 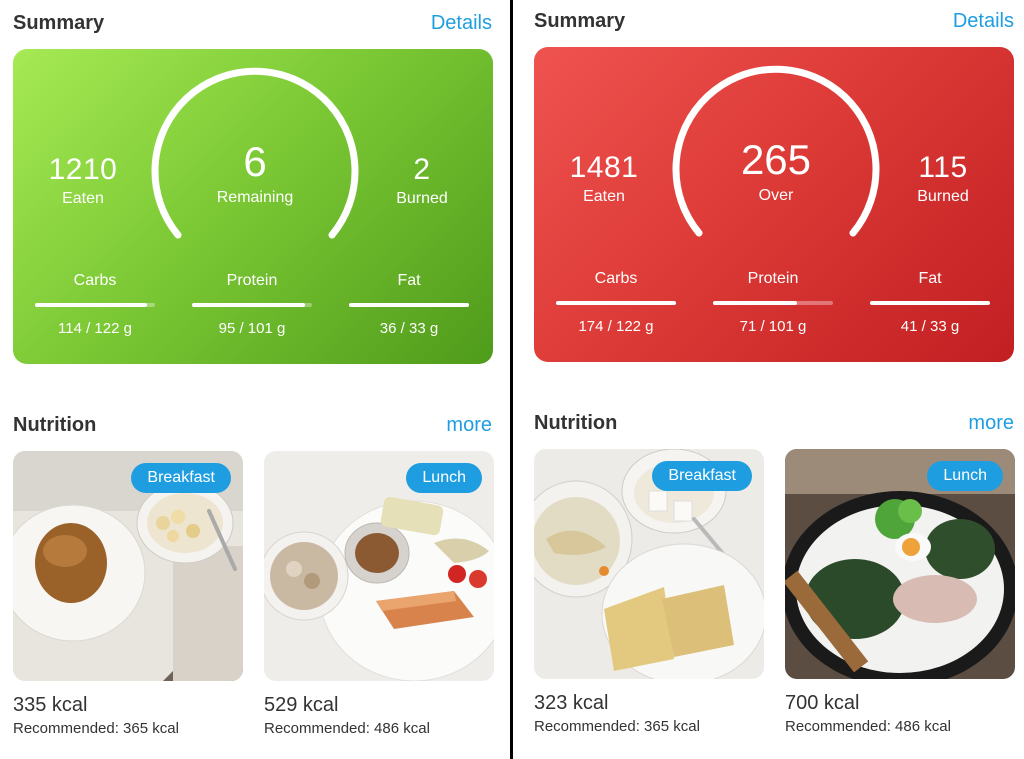 I want to click on macro-protein: Protein 95 / 101 g, so click(x=252, y=305).